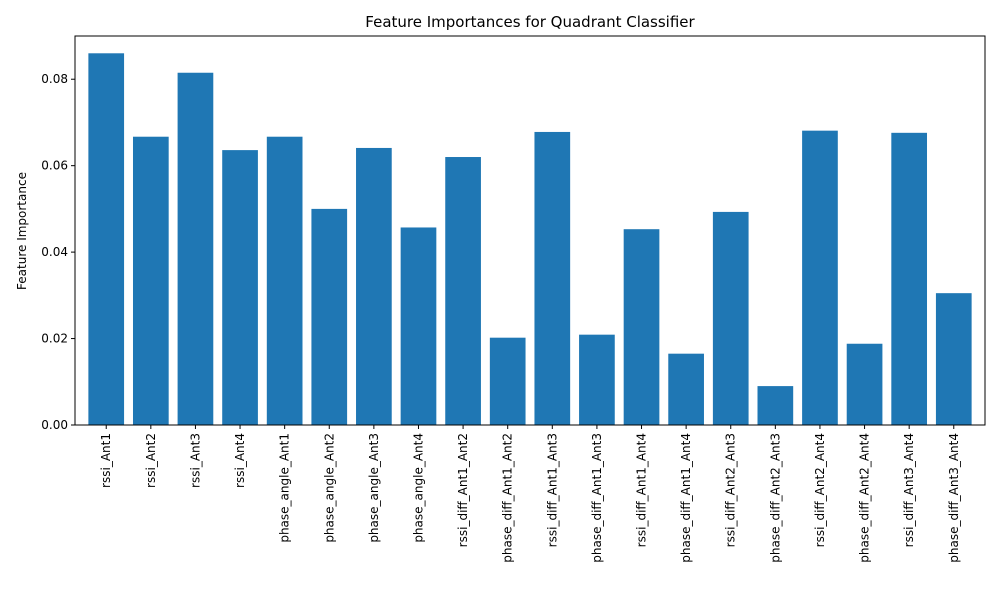 The image size is (1000, 600). Describe the element at coordinates (642, 490) in the screenshot. I see `x-tick-label: rssi_diff_Ant1_Ant4` at that location.